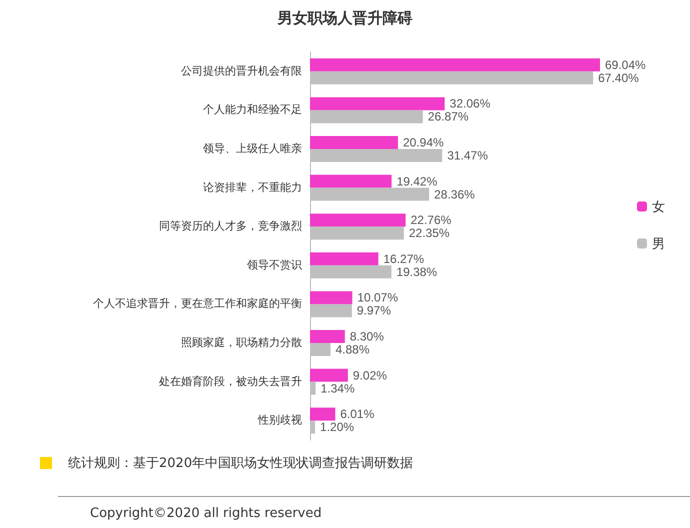 This screenshot has height=528, width=690. What do you see at coordinates (353, 349) in the screenshot?
I see `data-label: 4.88%` at bounding box center [353, 349].